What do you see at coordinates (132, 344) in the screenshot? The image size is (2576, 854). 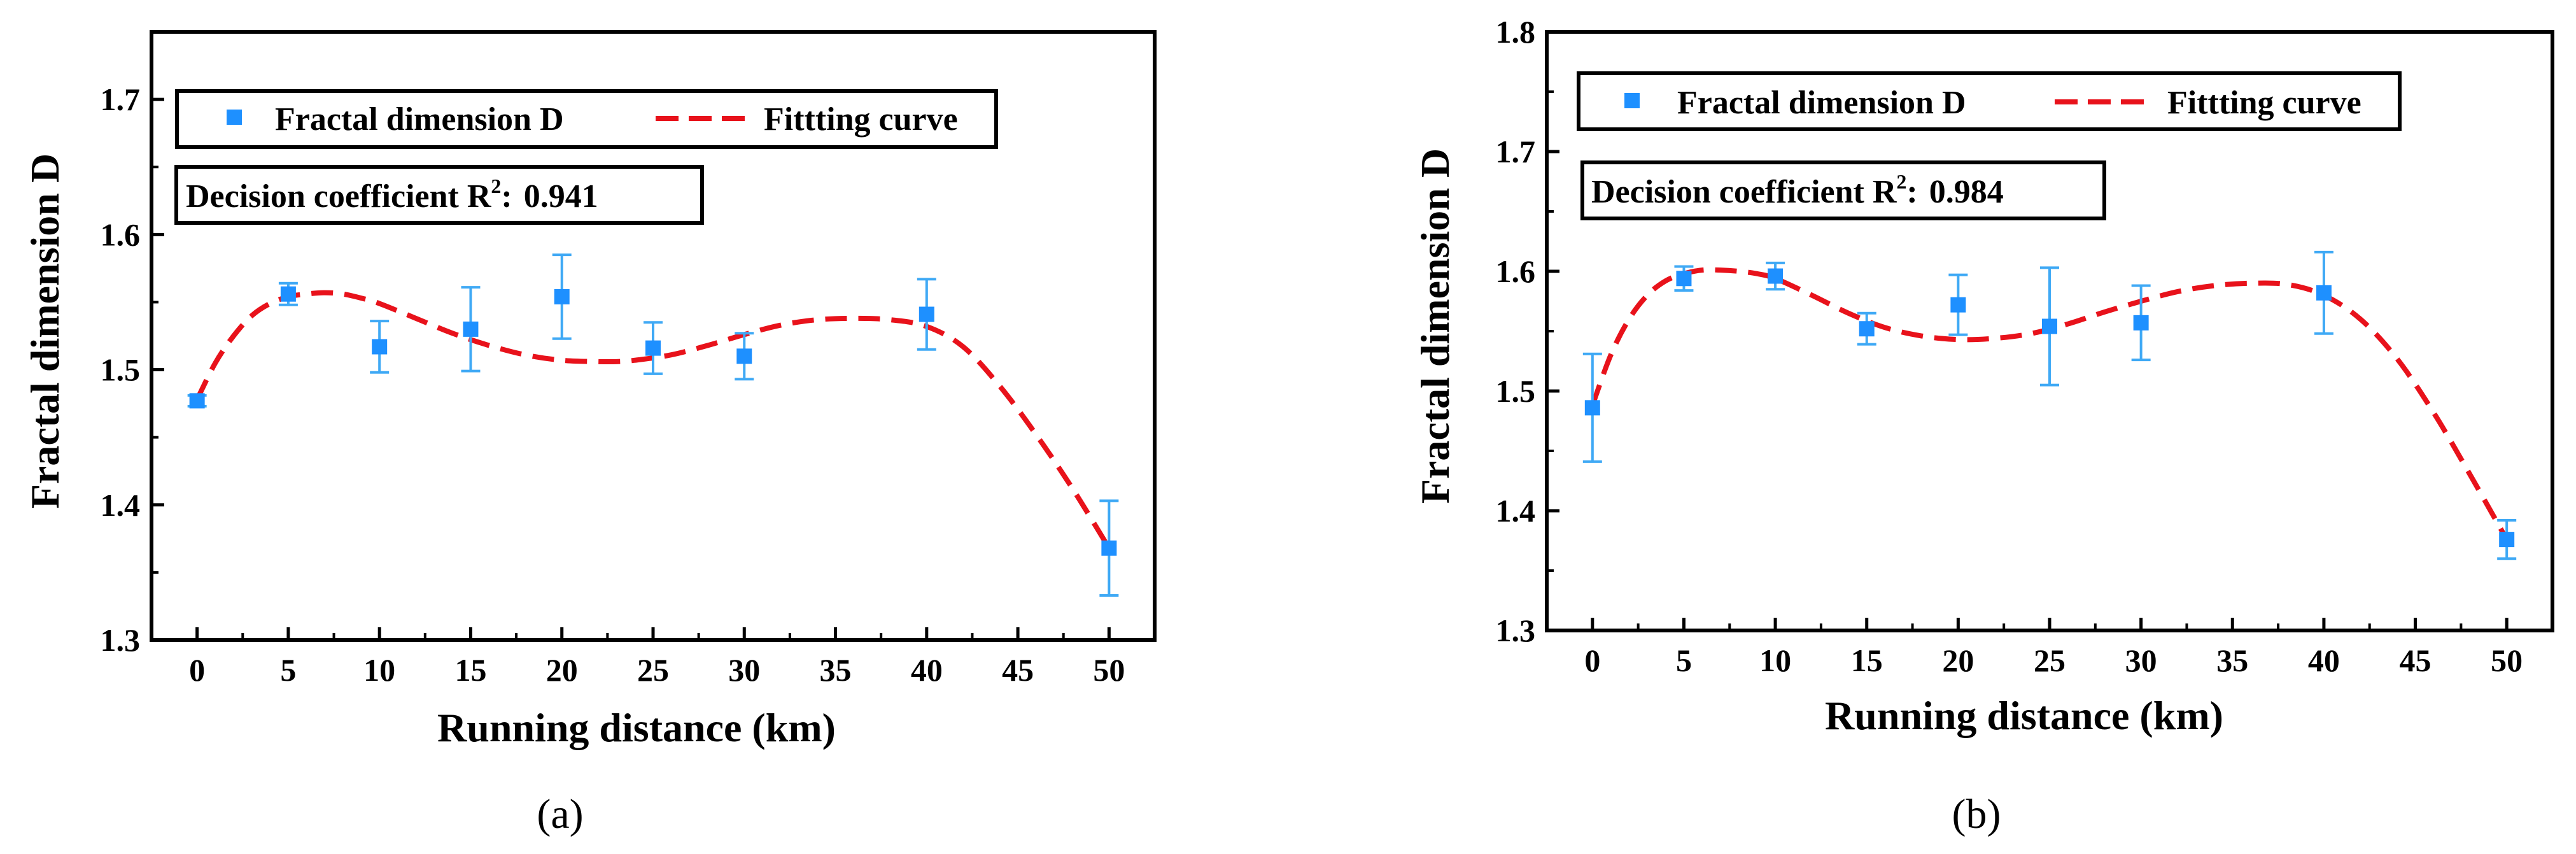 I see `y-axis-ticks: 1.3 1.4 1.5 1.6 1.7` at bounding box center [132, 344].